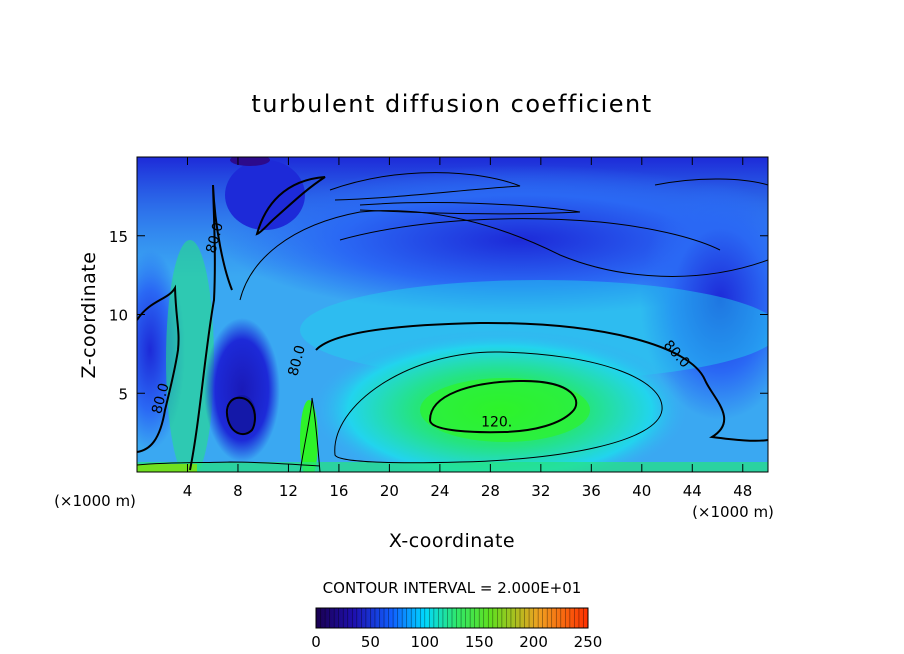  Describe the element at coordinates (288, 491) in the screenshot. I see `x-tick-label: 12` at that location.